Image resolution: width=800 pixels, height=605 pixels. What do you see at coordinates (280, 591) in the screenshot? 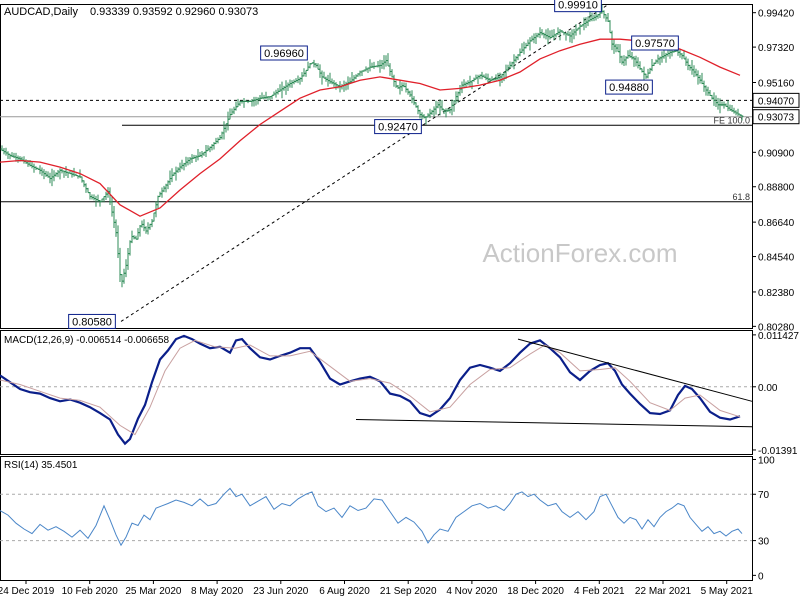
I see `x-tick-label: 23 Jun 2020` at bounding box center [280, 591].